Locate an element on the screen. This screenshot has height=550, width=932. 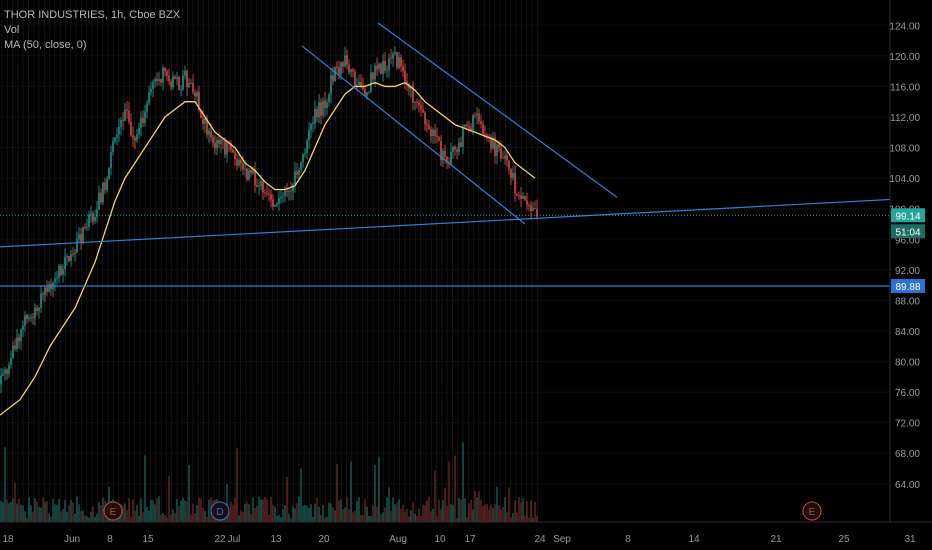
price-tick-label: 108.00 is located at coordinates (904, 149).